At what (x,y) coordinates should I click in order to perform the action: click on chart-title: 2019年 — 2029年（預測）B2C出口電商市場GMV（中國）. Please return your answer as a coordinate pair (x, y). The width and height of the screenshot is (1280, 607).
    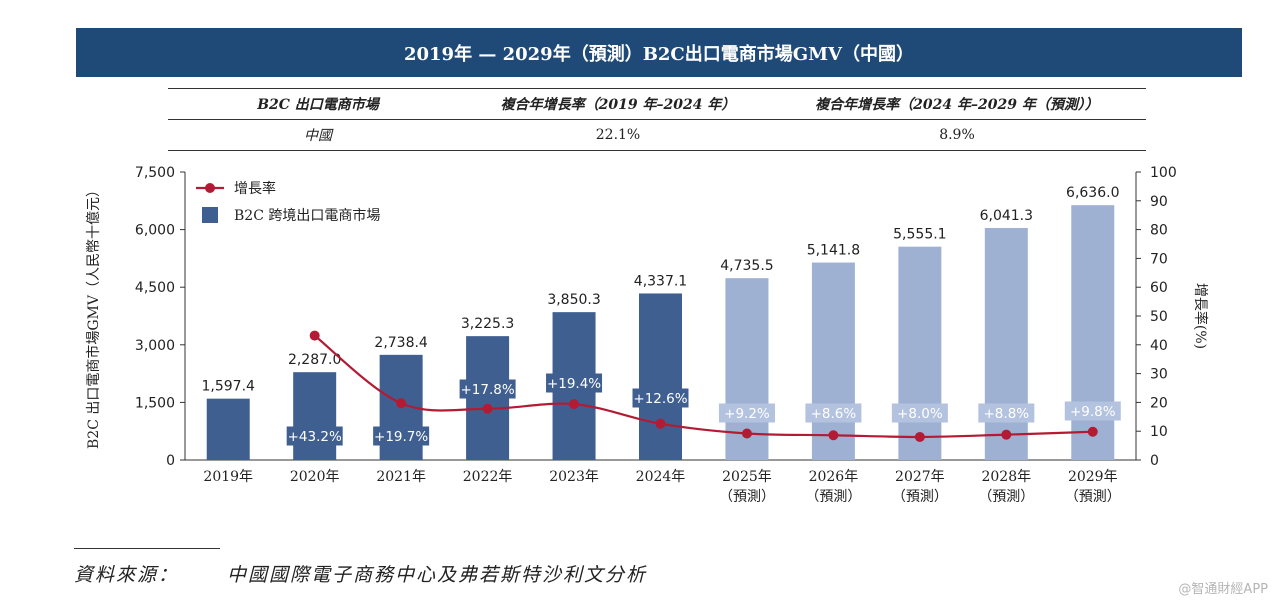
    Looking at the image, I should click on (659, 52).